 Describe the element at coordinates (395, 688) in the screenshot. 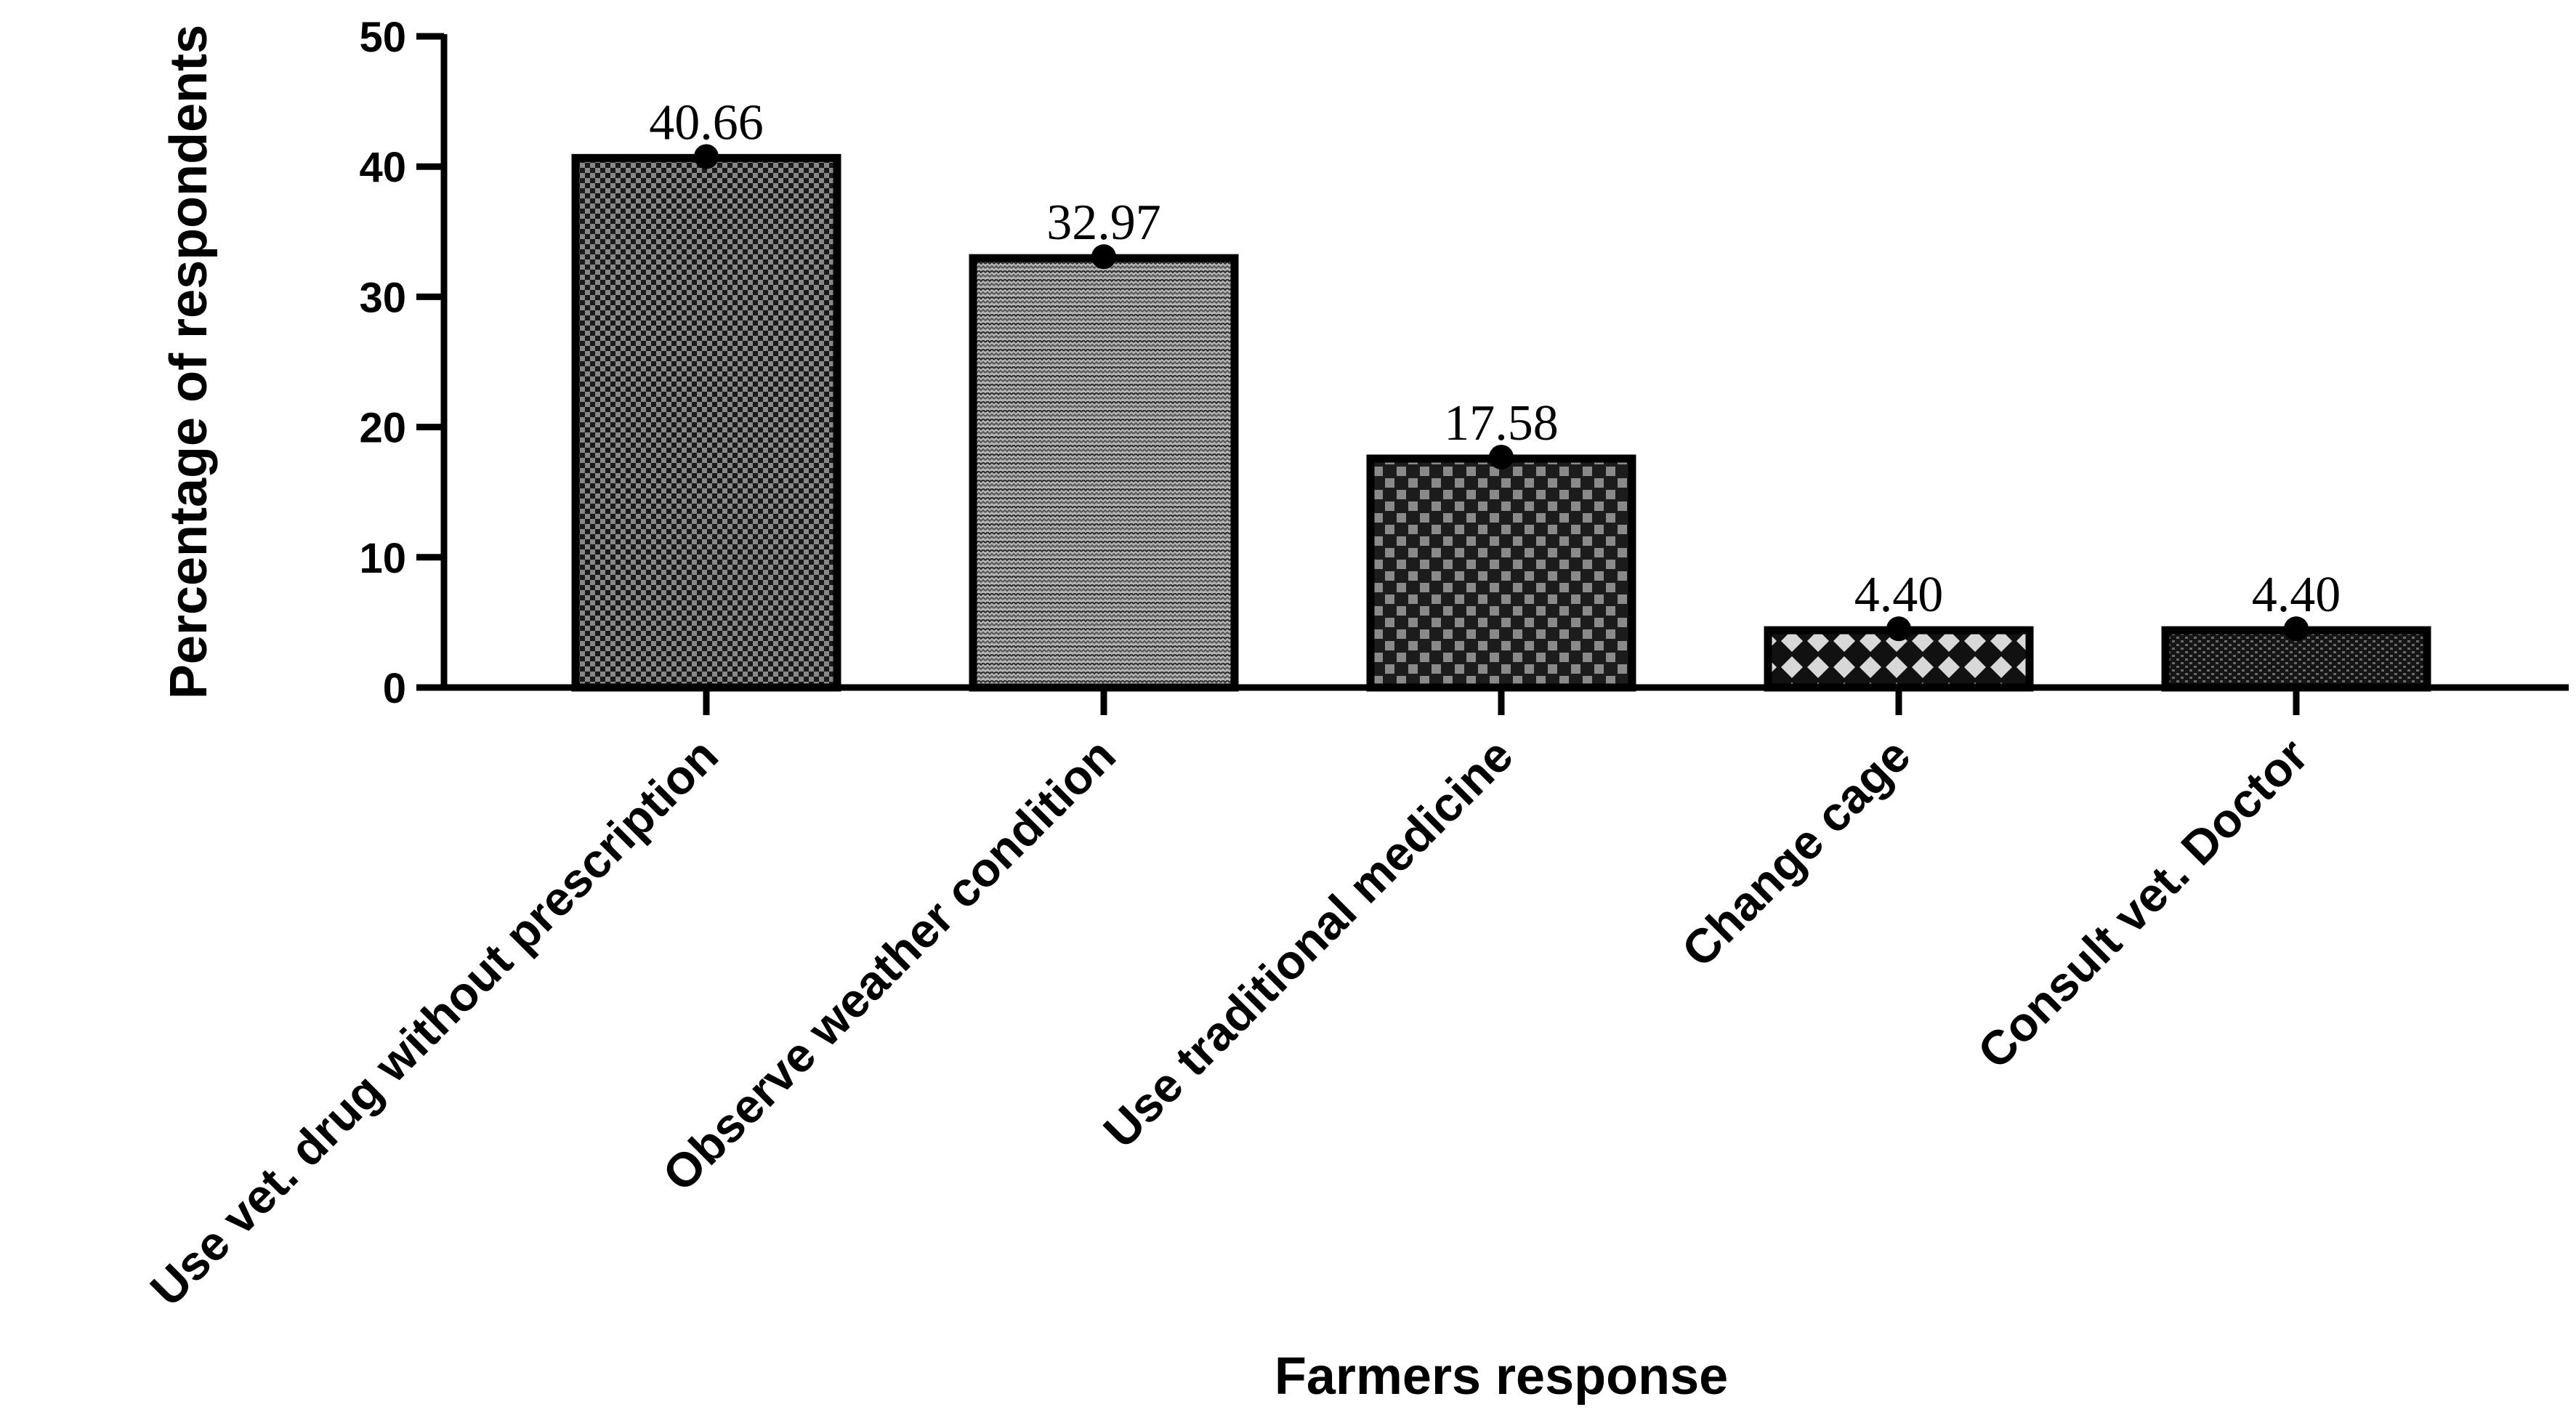

I see `y-tick-label: 0` at that location.